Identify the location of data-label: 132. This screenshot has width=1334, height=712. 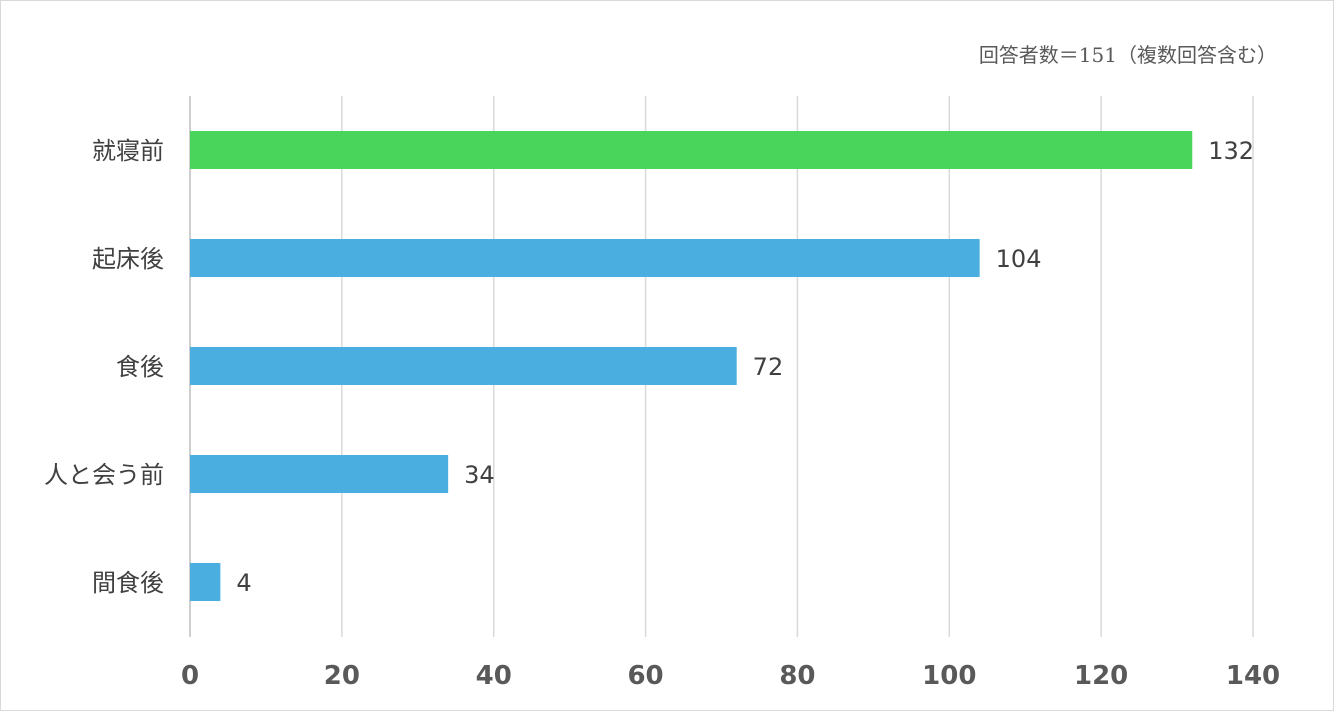
(1231, 151).